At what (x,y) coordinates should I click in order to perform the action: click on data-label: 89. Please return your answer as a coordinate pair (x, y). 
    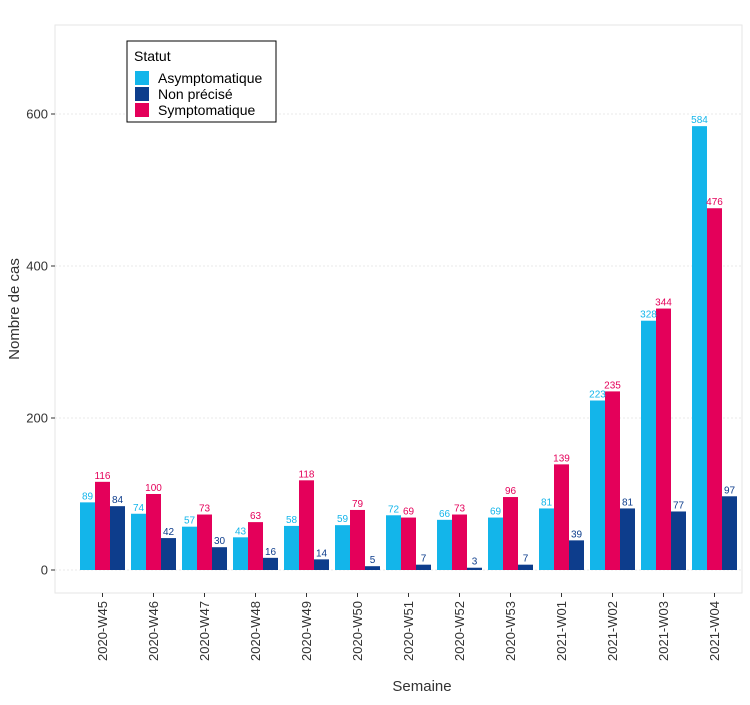
    Looking at the image, I should click on (88, 496).